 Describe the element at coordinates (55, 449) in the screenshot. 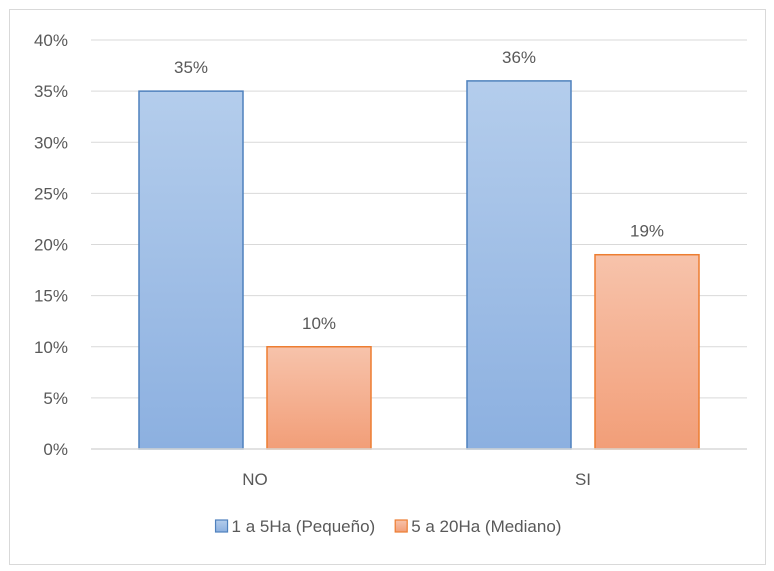

I see `y-tick-label: 0%` at that location.